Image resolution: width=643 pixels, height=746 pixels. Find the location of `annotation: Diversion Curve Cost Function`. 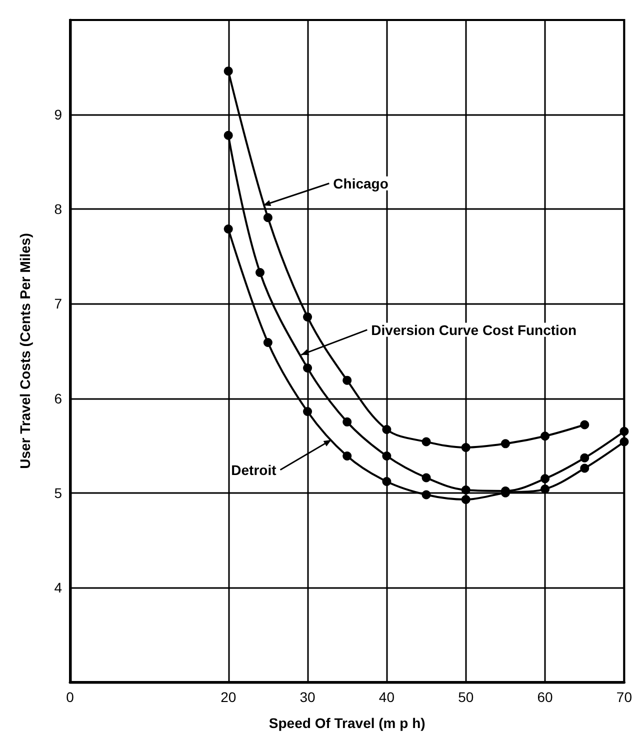

annotation: Diversion Curve Cost Function is located at coordinates (474, 330).